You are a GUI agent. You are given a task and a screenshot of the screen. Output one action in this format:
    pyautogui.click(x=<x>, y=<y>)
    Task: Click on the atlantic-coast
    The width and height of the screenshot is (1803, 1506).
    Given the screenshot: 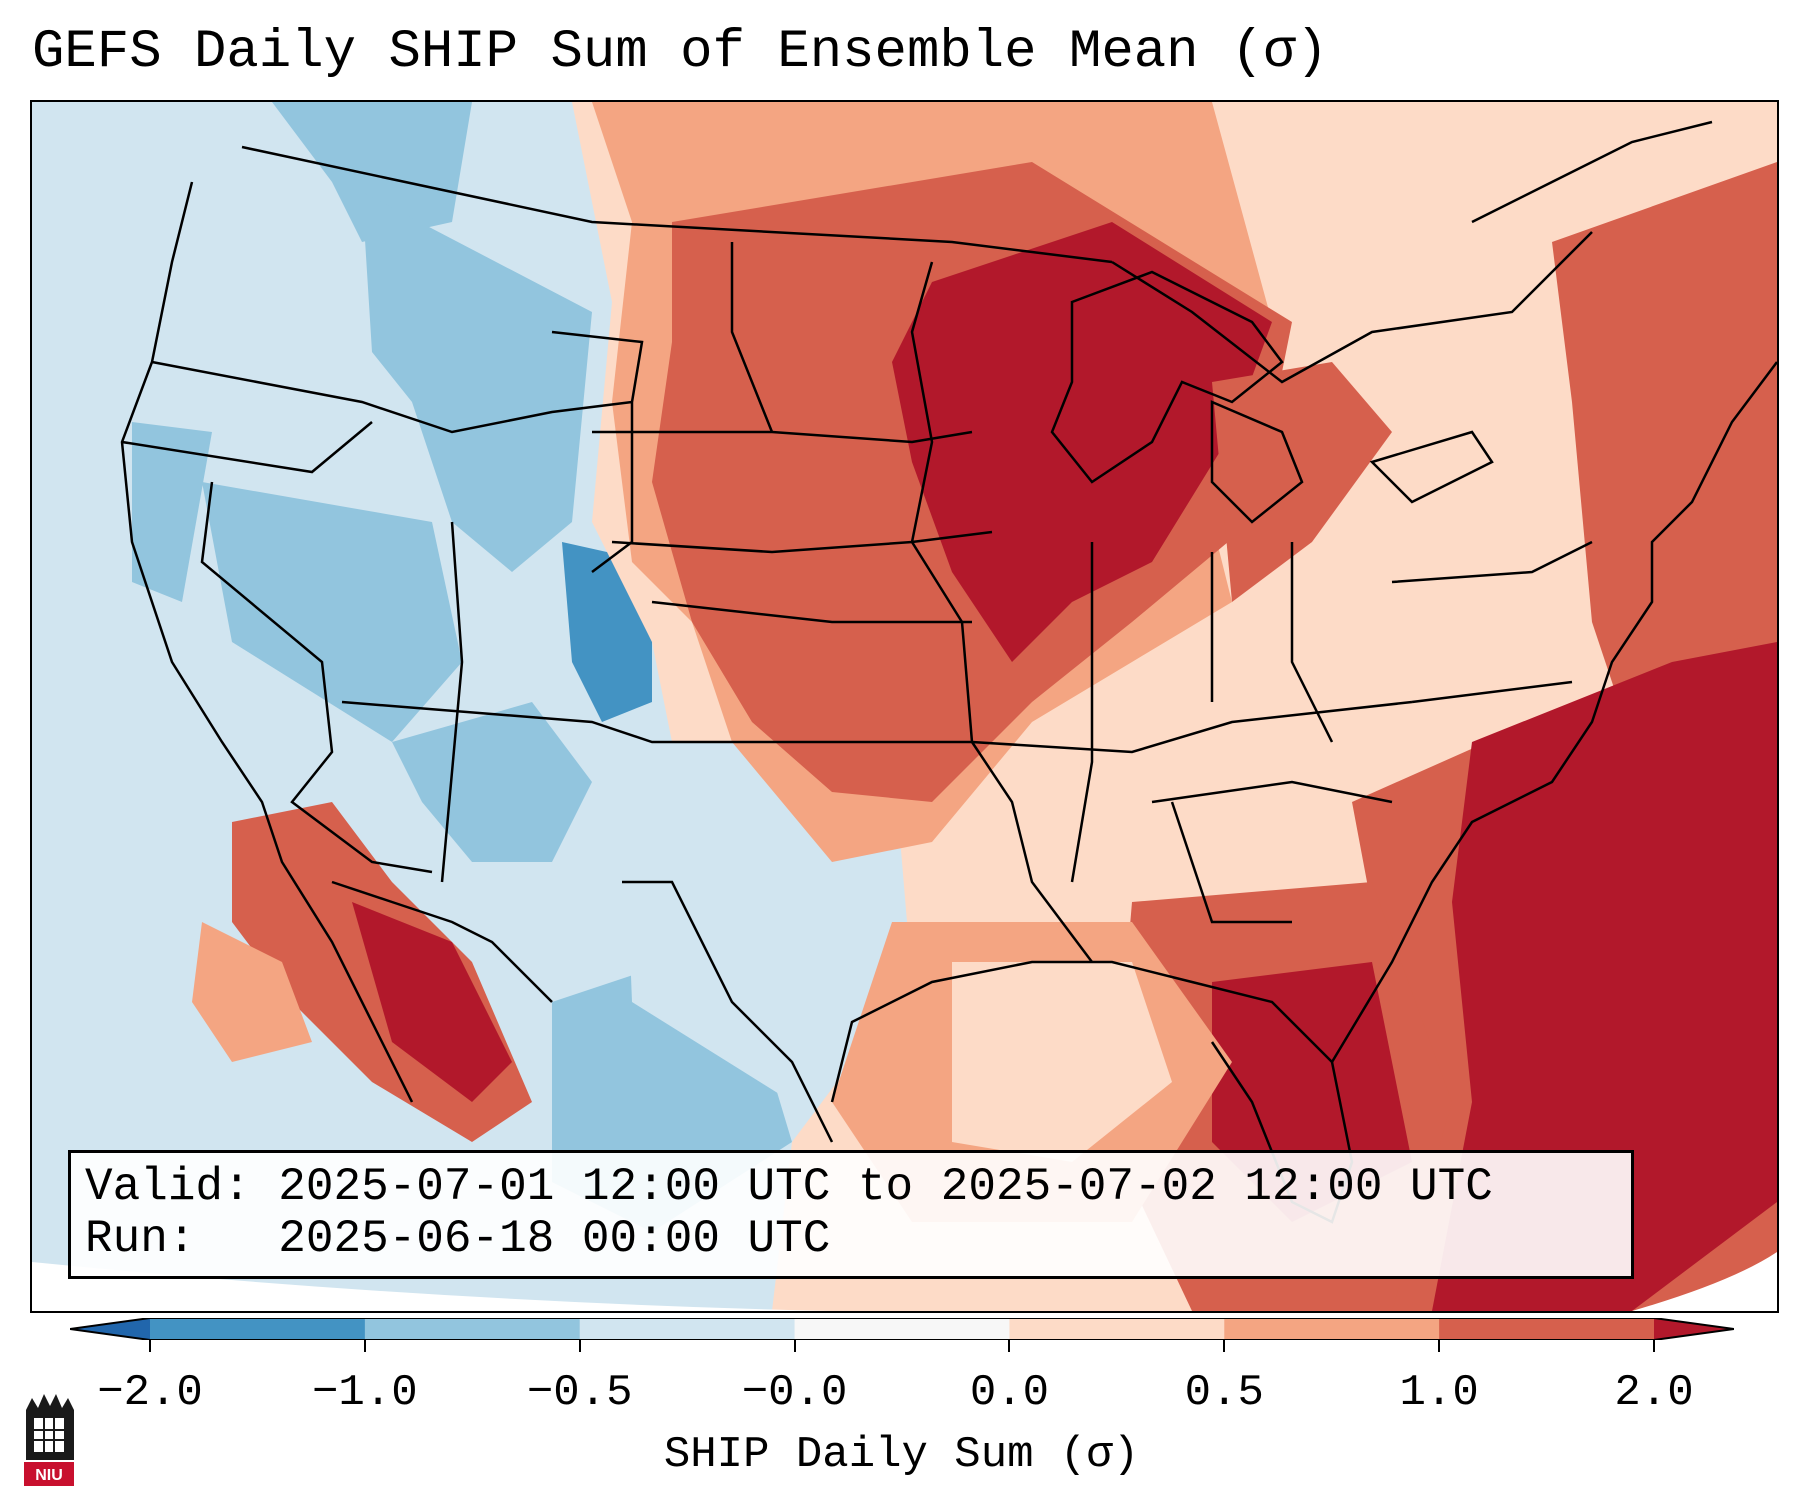 What is the action you would take?
    pyautogui.click(x=1553, y=712)
    